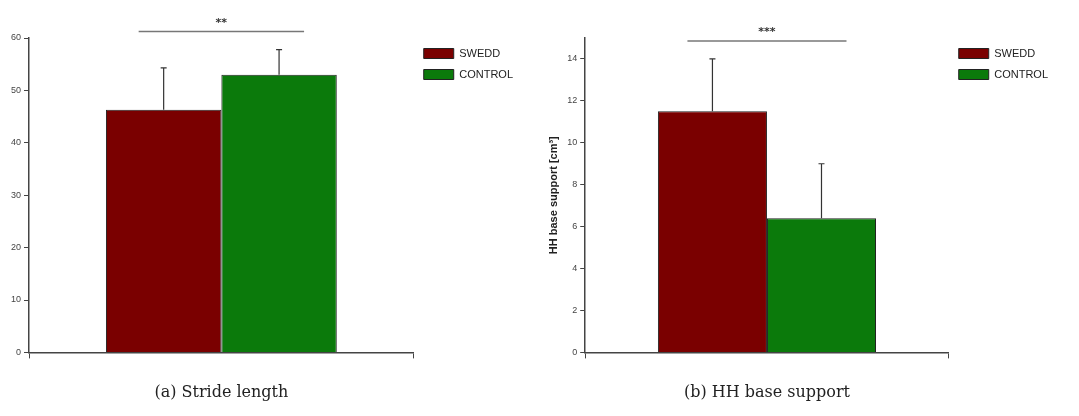  I want to click on y-tick-label: 8, so click(575, 184).